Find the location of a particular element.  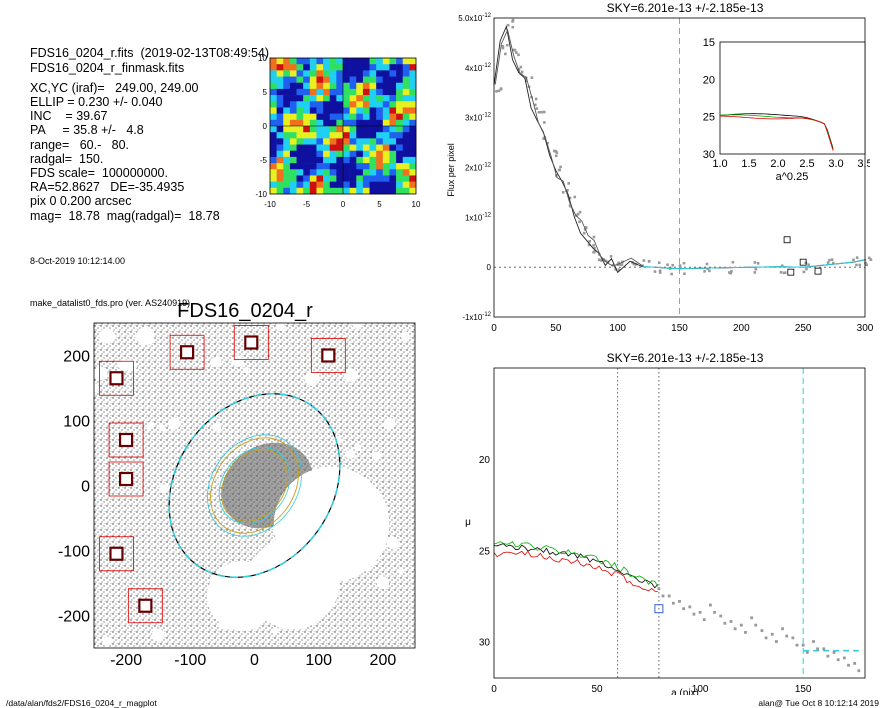

heatmap-ytick: -10 is located at coordinates (261, 194).